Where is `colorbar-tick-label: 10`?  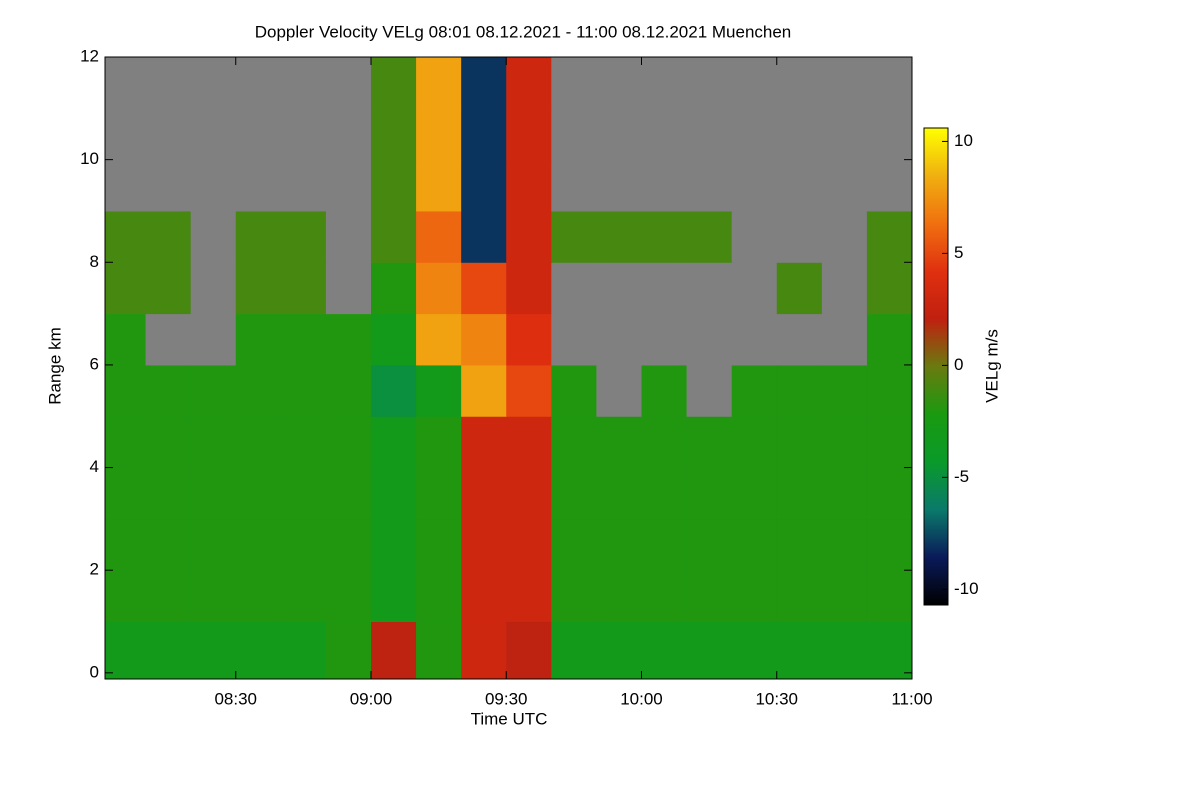 colorbar-tick-label: 10 is located at coordinates (963, 140).